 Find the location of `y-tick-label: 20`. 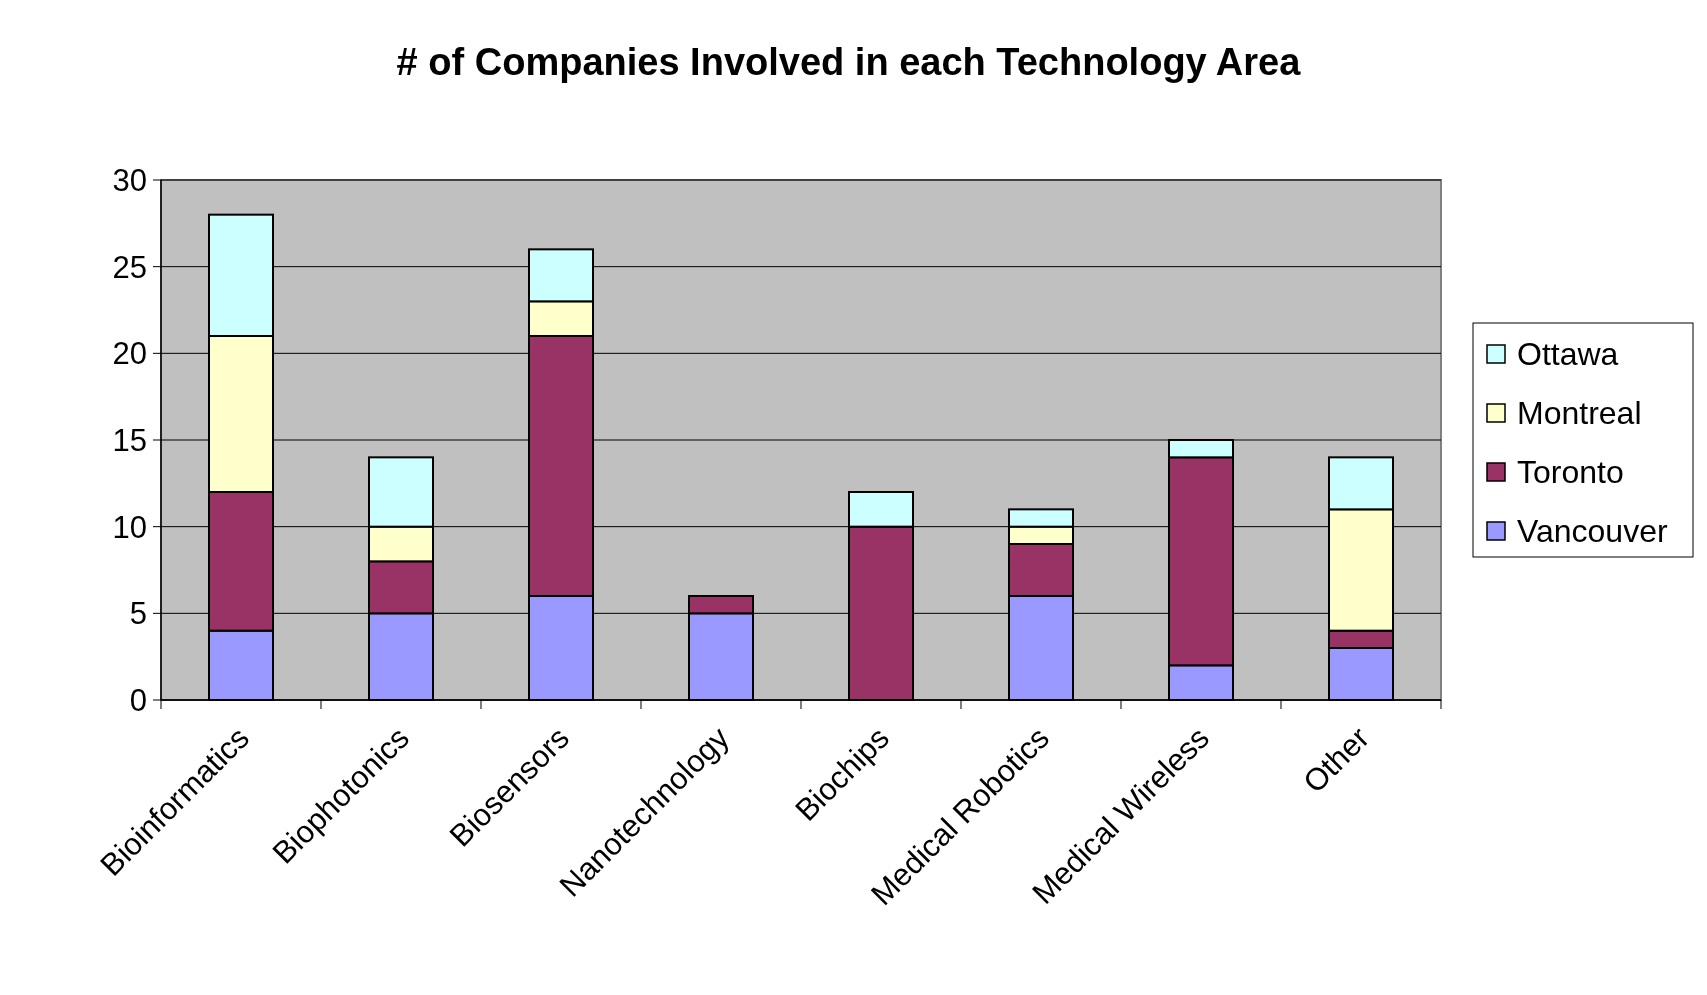

y-tick-label: 20 is located at coordinates (129, 354).